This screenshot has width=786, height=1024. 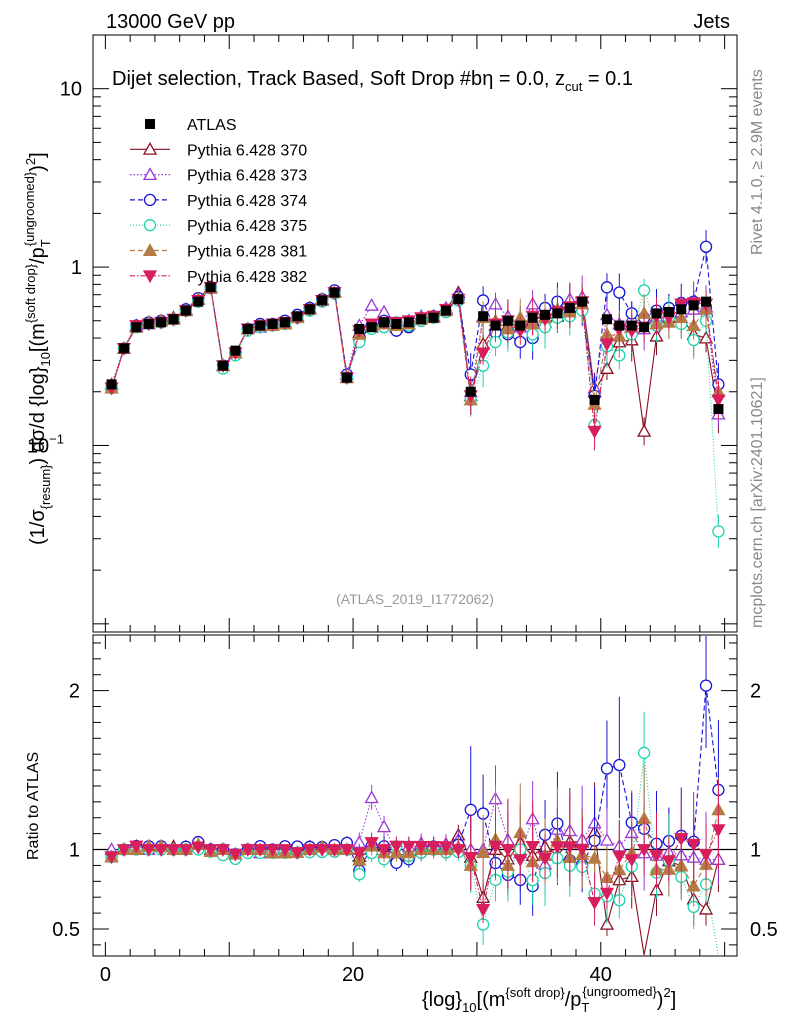 What do you see at coordinates (755, 851) in the screenshot?
I see `ratio-tick-label-right: 1` at bounding box center [755, 851].